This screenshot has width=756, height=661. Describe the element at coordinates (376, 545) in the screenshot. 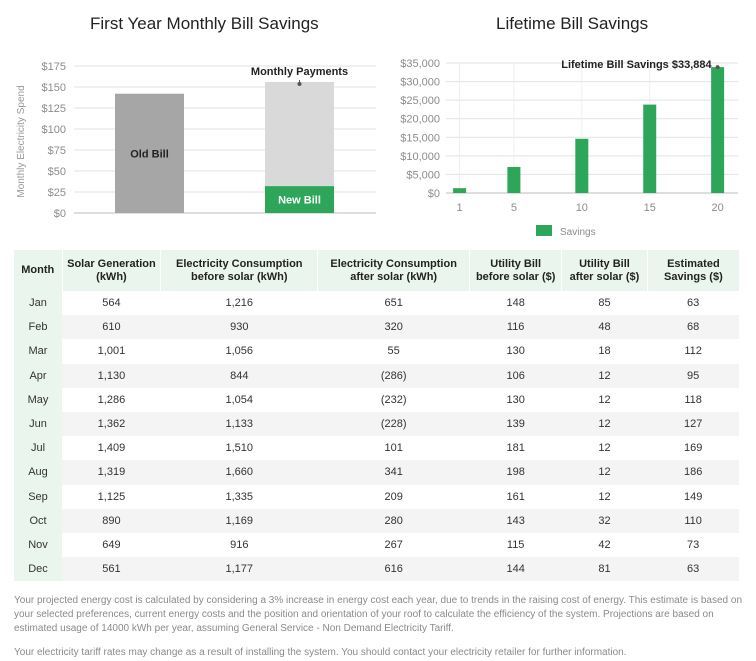

I see `table-row: Nov 649 916 267 115 42 73` at that location.